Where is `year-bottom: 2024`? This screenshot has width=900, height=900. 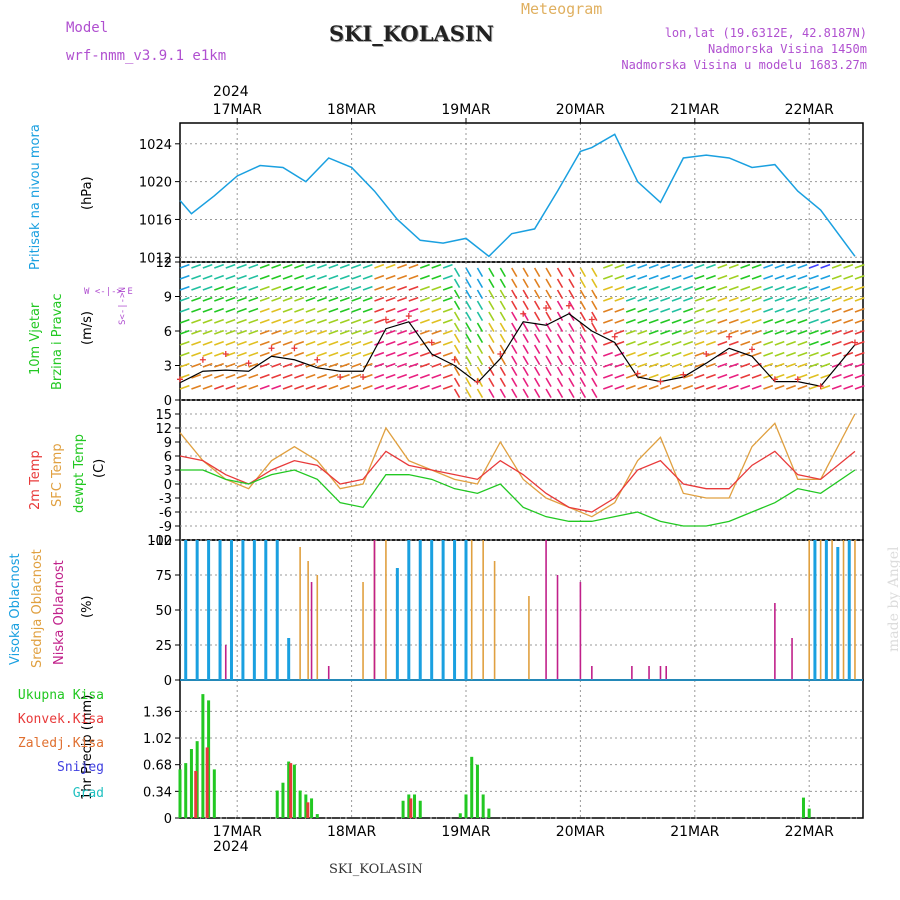 year-bottom: 2024 is located at coordinates (231, 847).